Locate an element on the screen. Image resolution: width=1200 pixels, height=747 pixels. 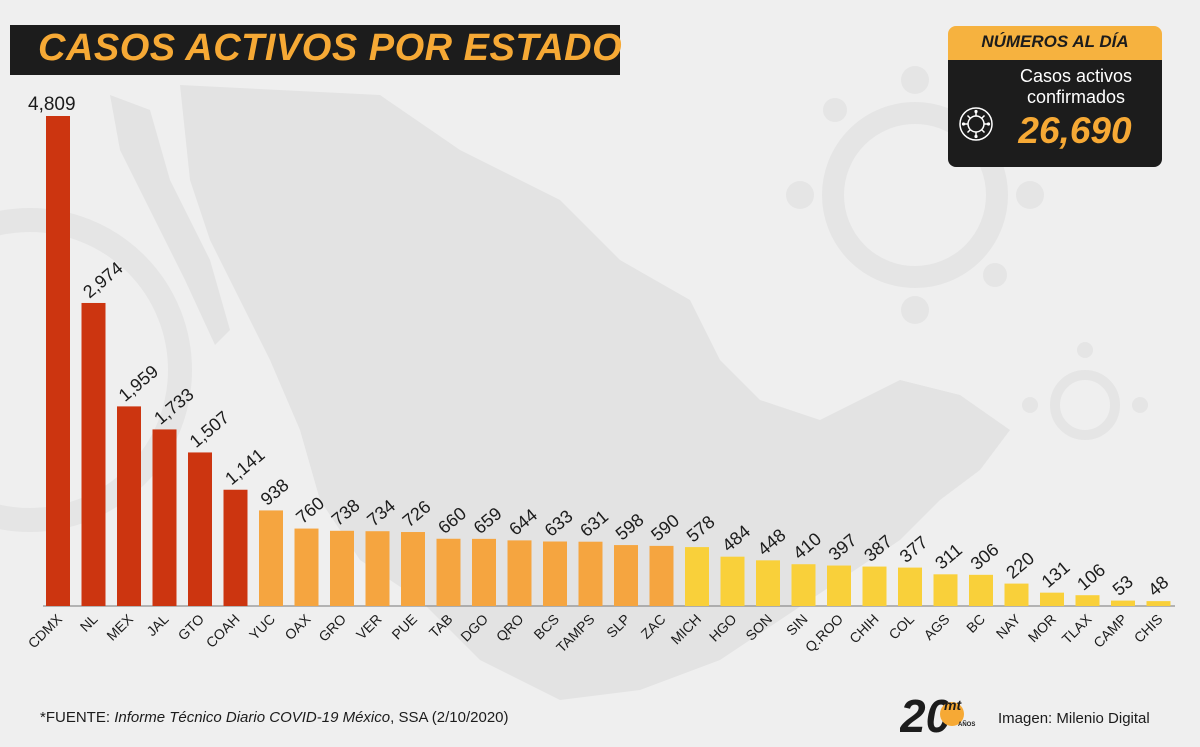
tick-label: YUC is located at coordinates (262, 627).